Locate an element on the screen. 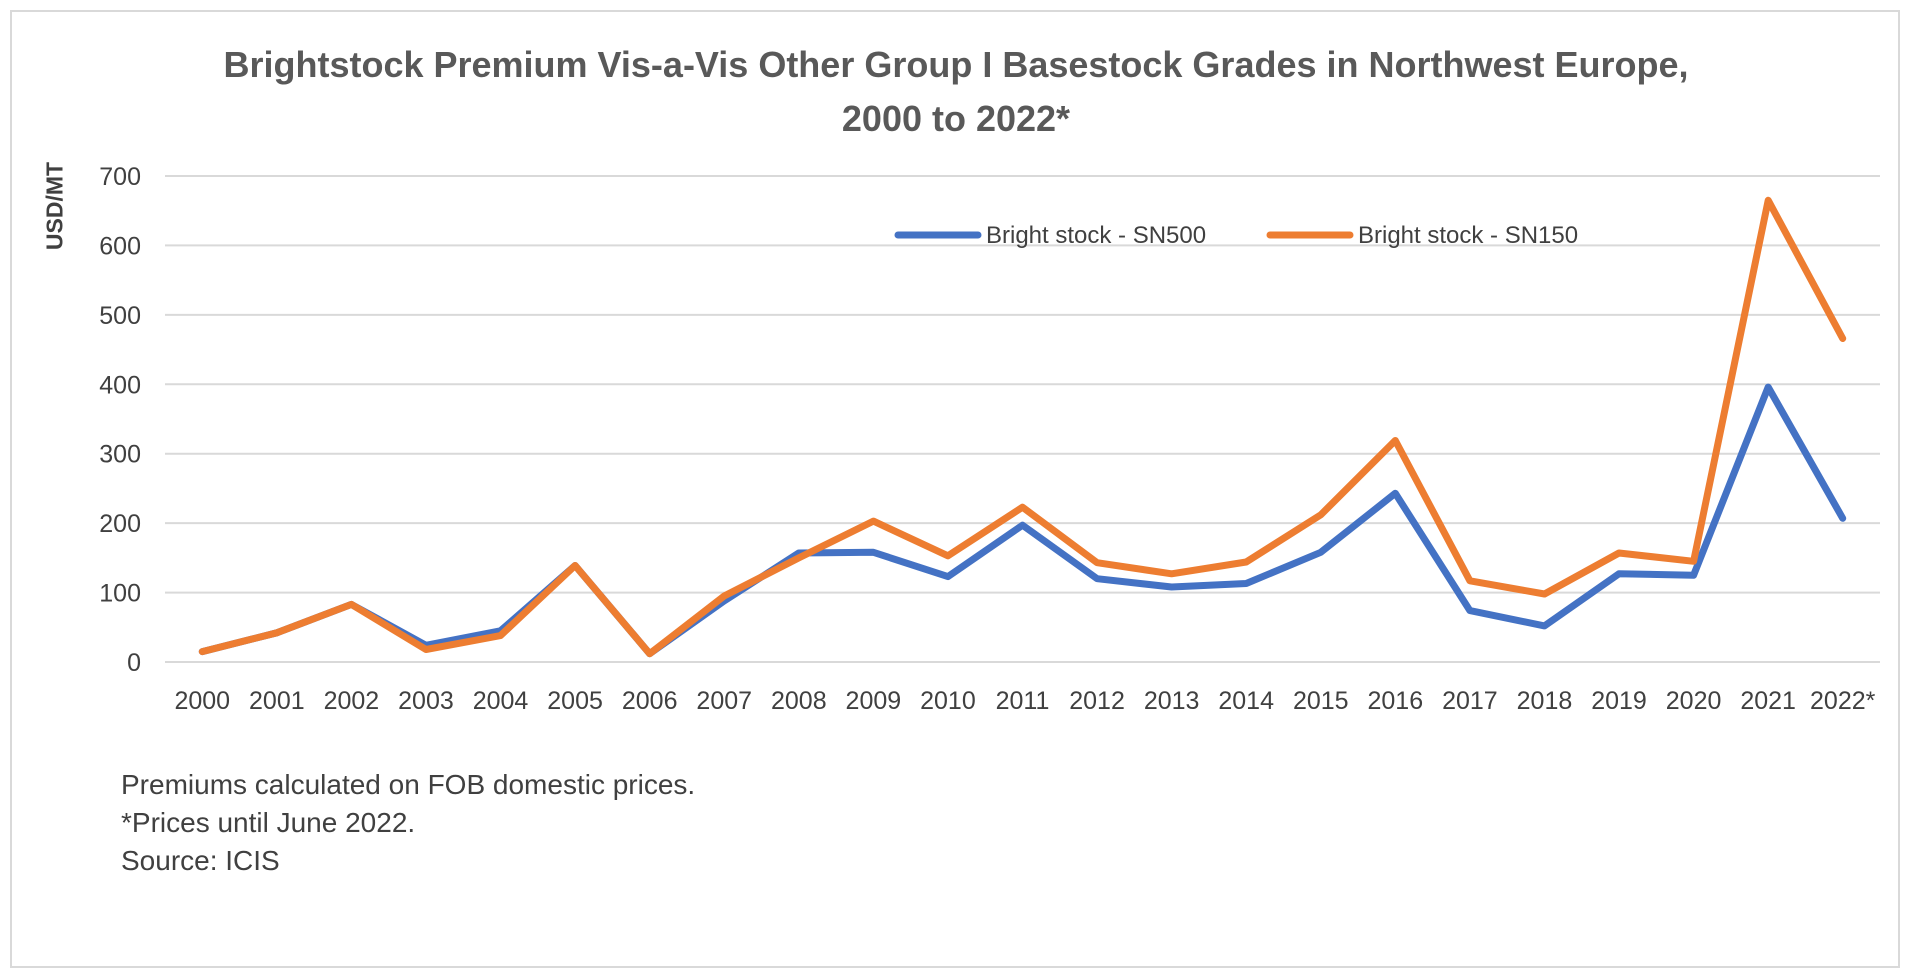 The height and width of the screenshot is (980, 1912). chart-title-line-2: 2000 to 2022* is located at coordinates (956, 118).